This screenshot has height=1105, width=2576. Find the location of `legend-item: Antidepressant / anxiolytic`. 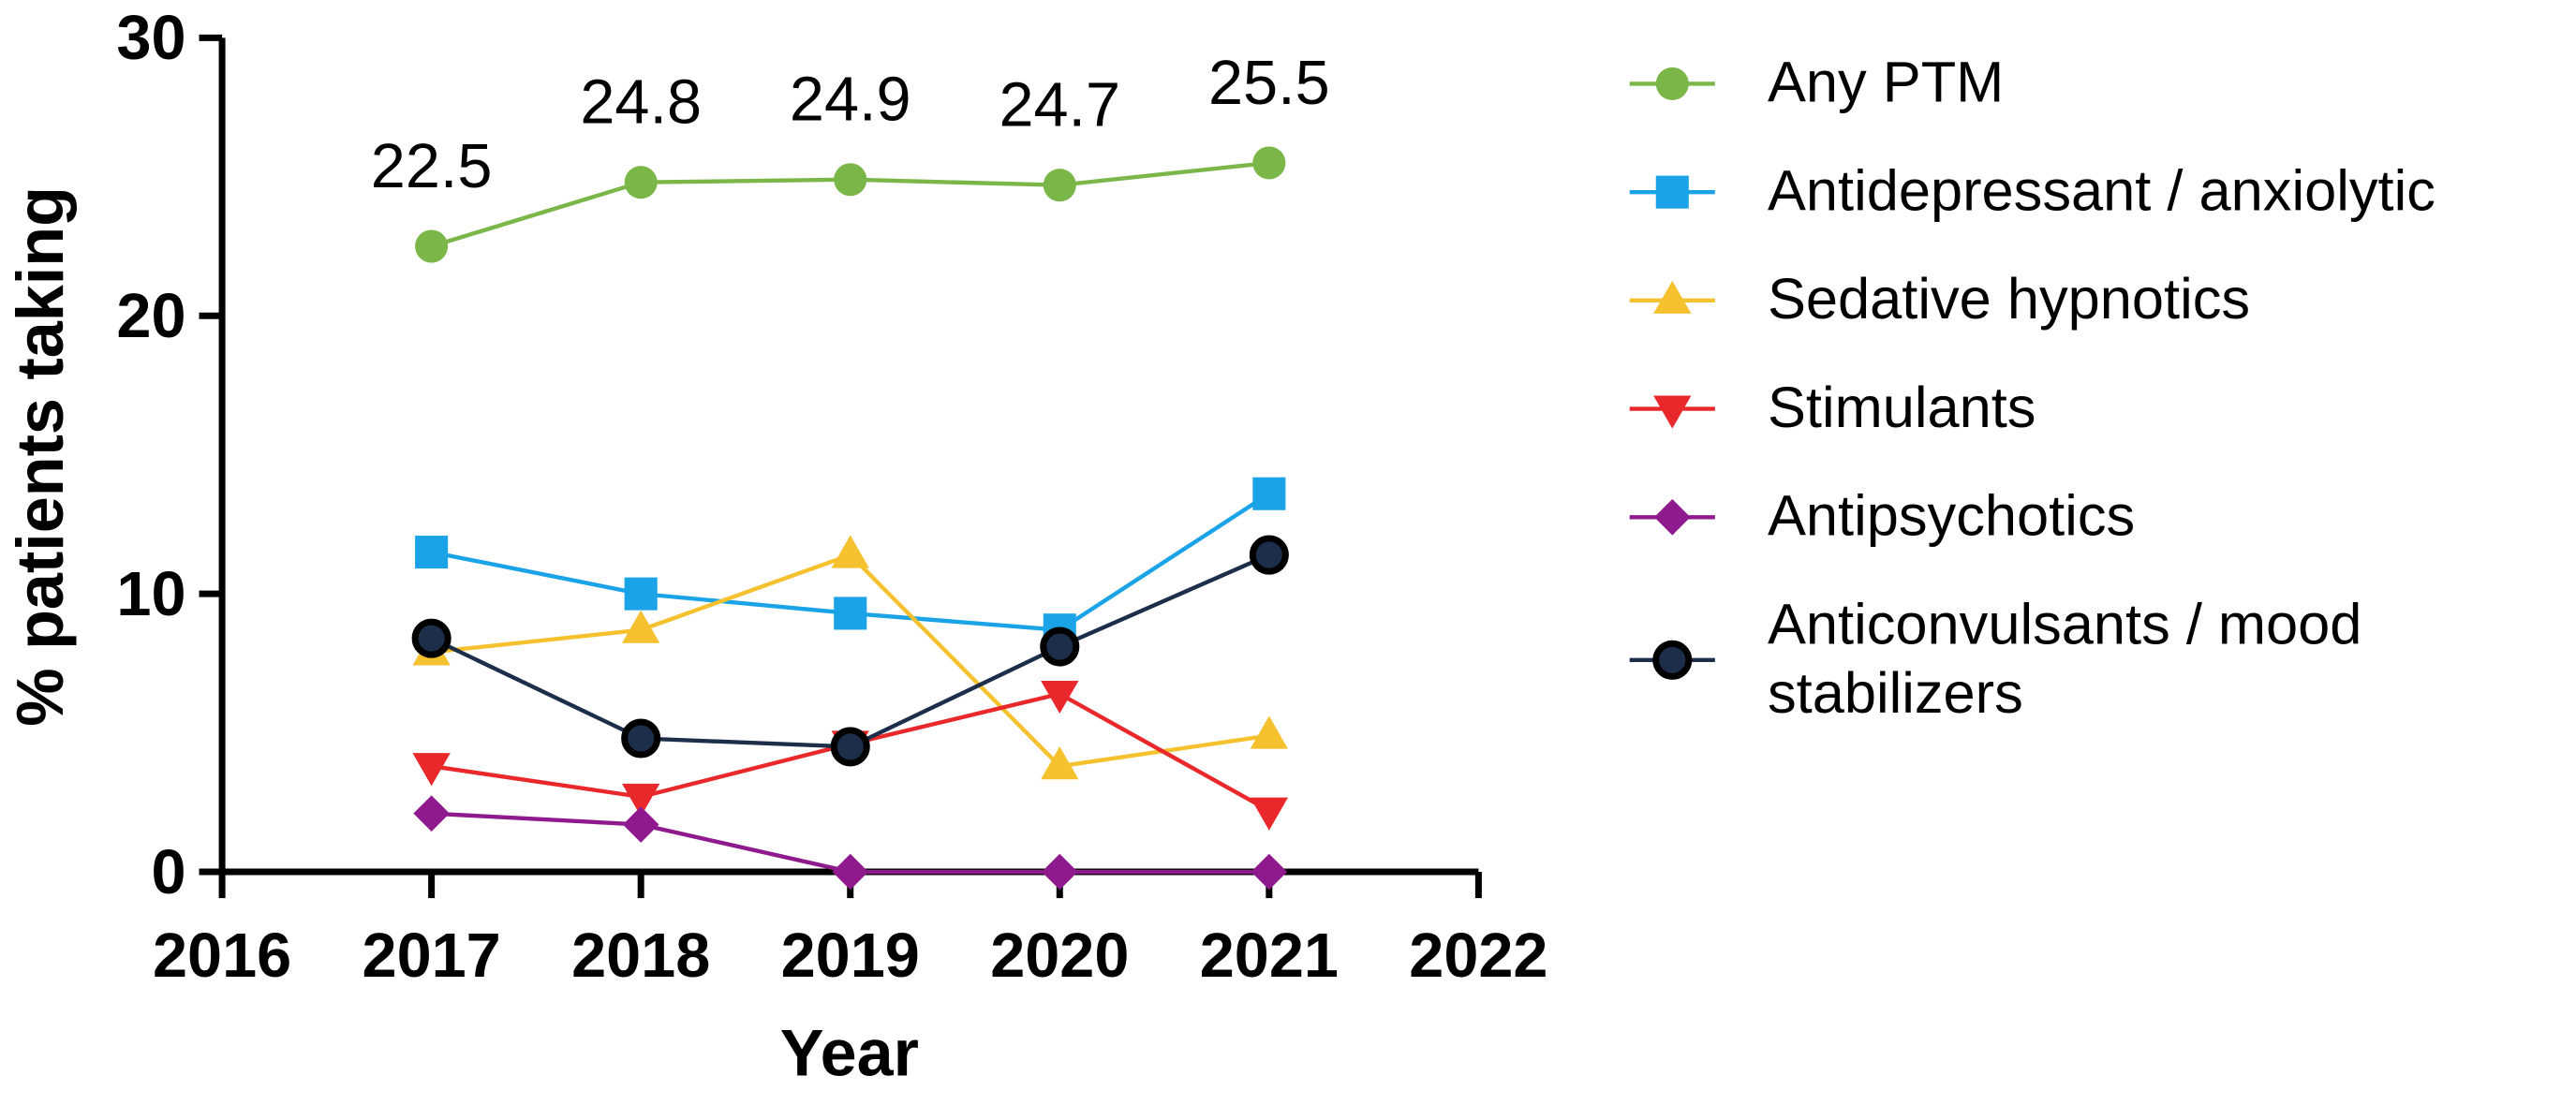

legend-item: Antidepressant / anxiolytic is located at coordinates (2100, 192).